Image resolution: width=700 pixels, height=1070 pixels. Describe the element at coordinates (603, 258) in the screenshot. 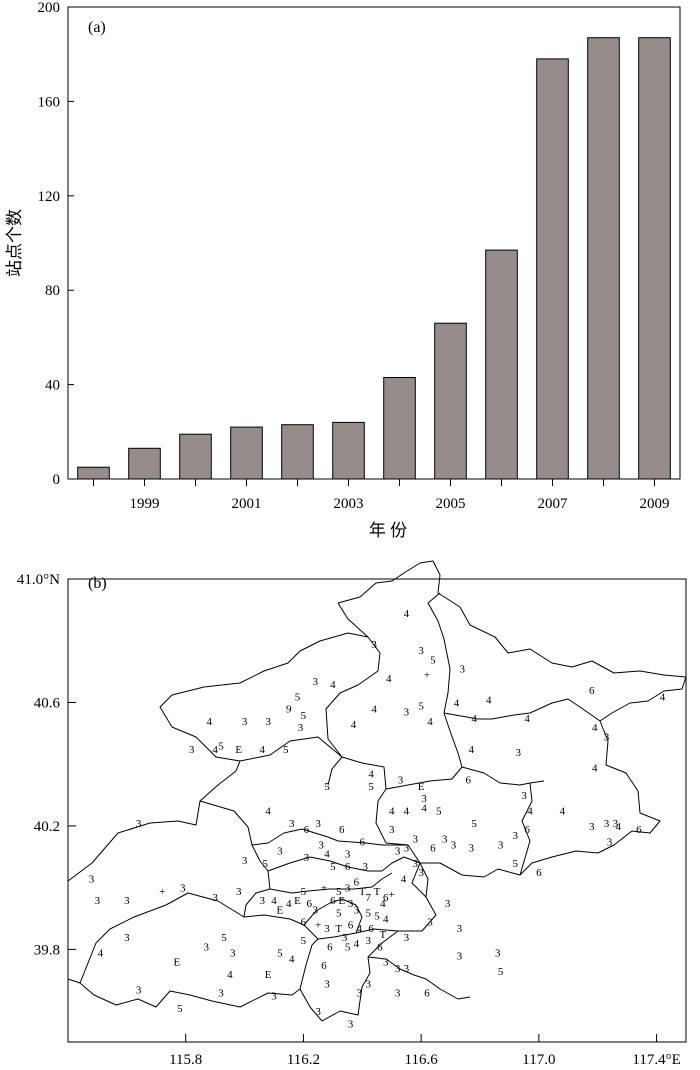

I see `bar-2008` at that location.